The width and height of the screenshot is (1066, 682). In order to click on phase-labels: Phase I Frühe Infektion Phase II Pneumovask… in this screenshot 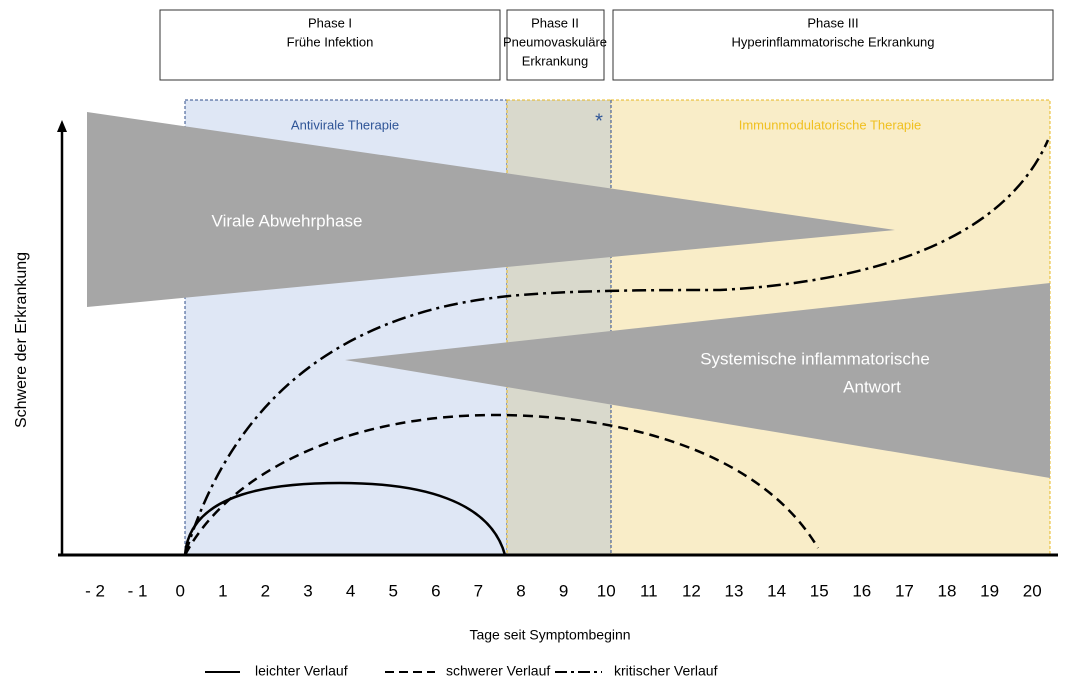, I will do `click(611, 41)`.